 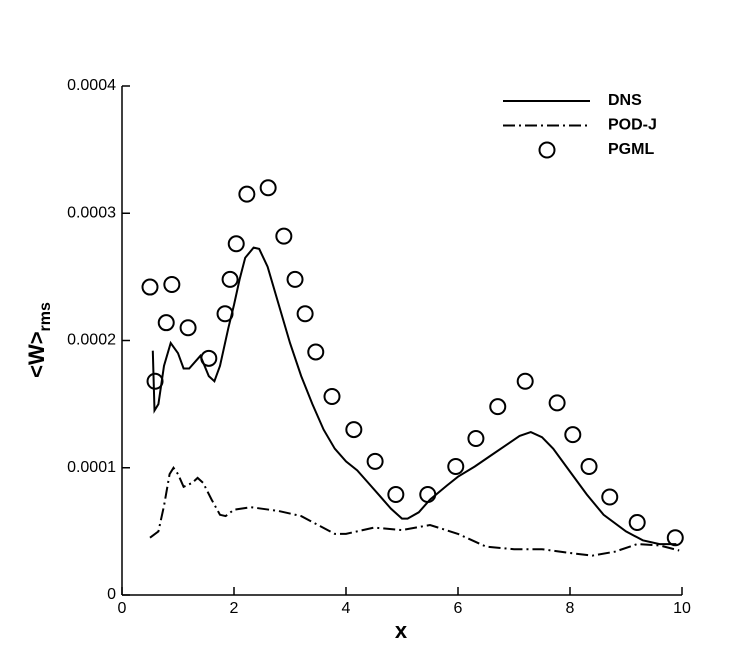 I want to click on y-axis-title-main: <W>, so click(x=36, y=354).